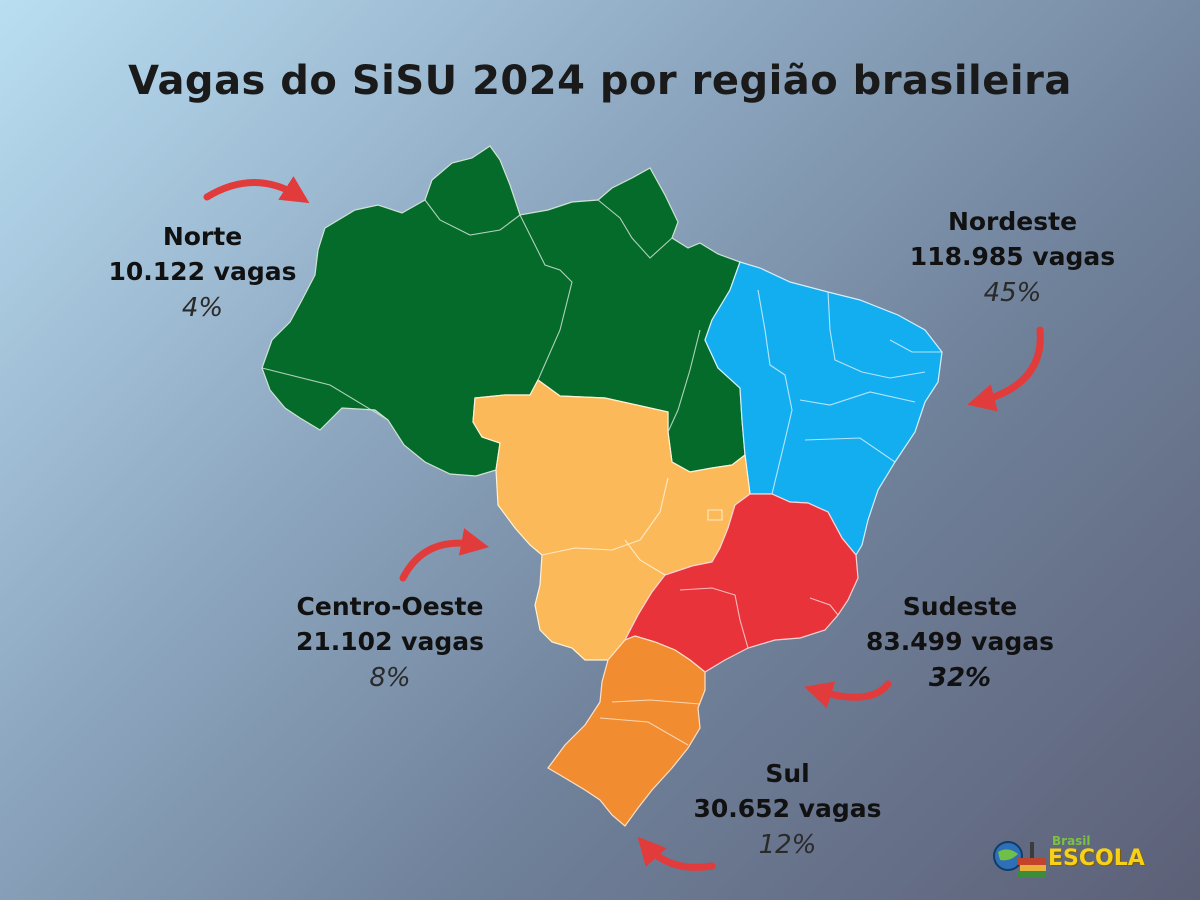 This screenshot has width=1200, height=900. I want to click on map-title: Vagas do SiSU 2024 por região brasileira, so click(600, 81).